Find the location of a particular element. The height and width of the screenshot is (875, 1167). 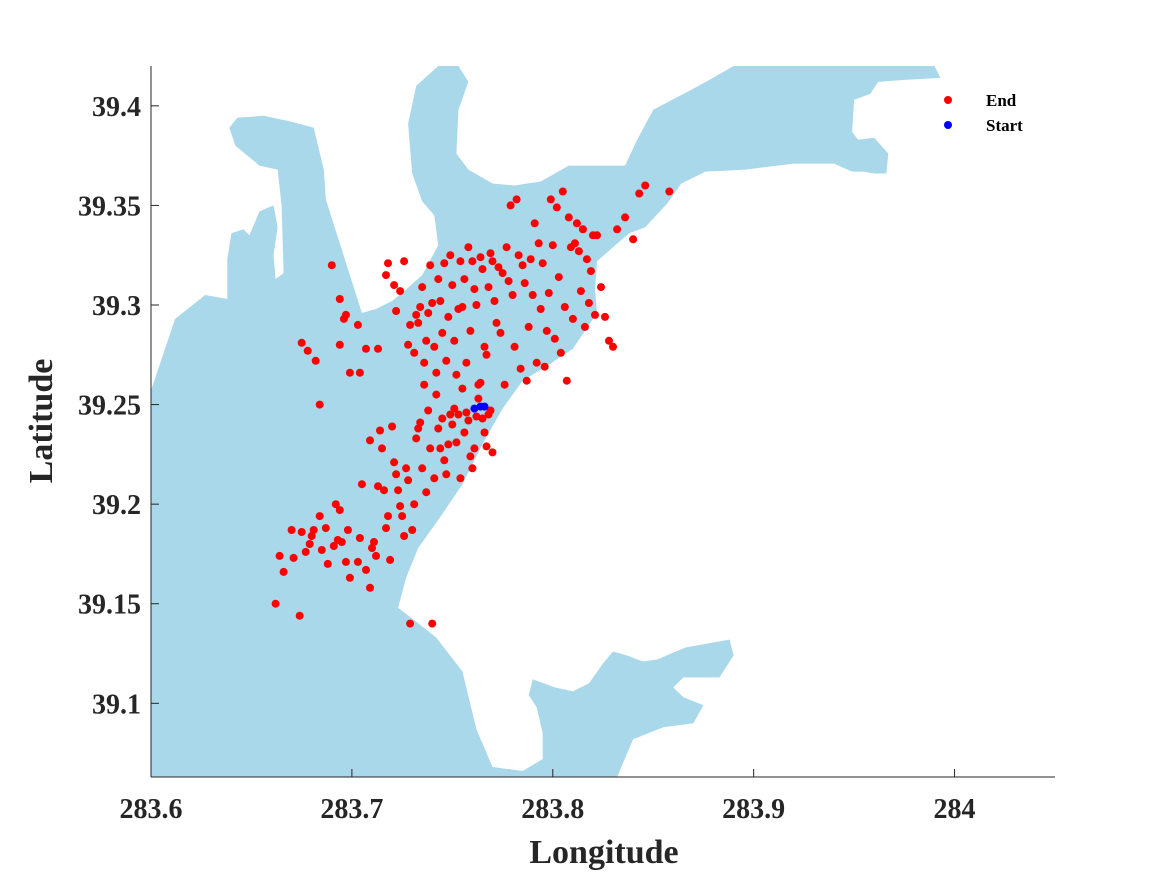

x-tick-label: 283.6 is located at coordinates (151, 809).